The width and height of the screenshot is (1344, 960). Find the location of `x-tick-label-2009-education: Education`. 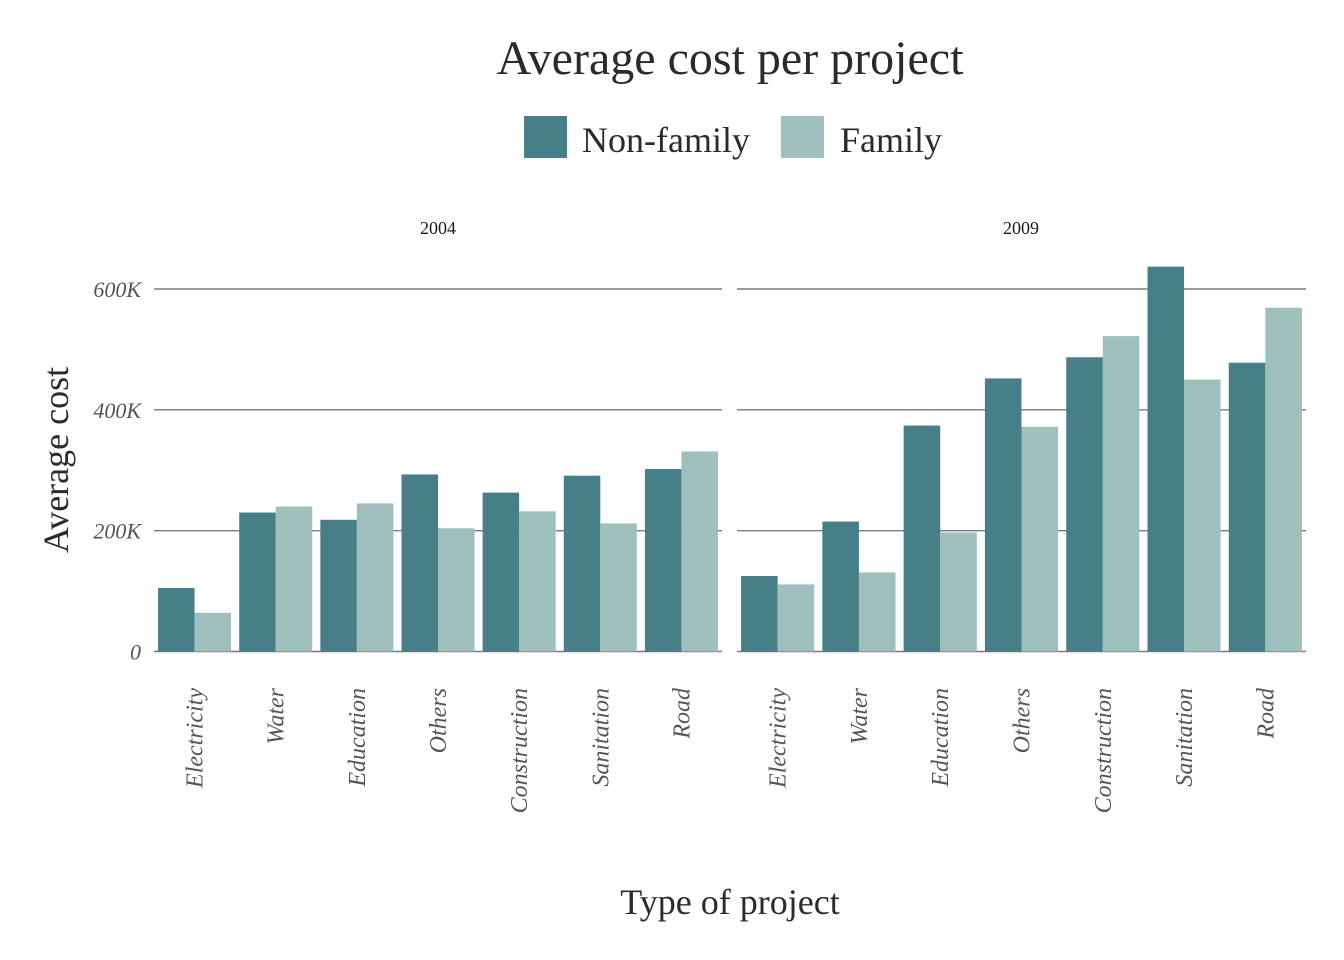

x-tick-label-2009-education: Education is located at coordinates (941, 738).